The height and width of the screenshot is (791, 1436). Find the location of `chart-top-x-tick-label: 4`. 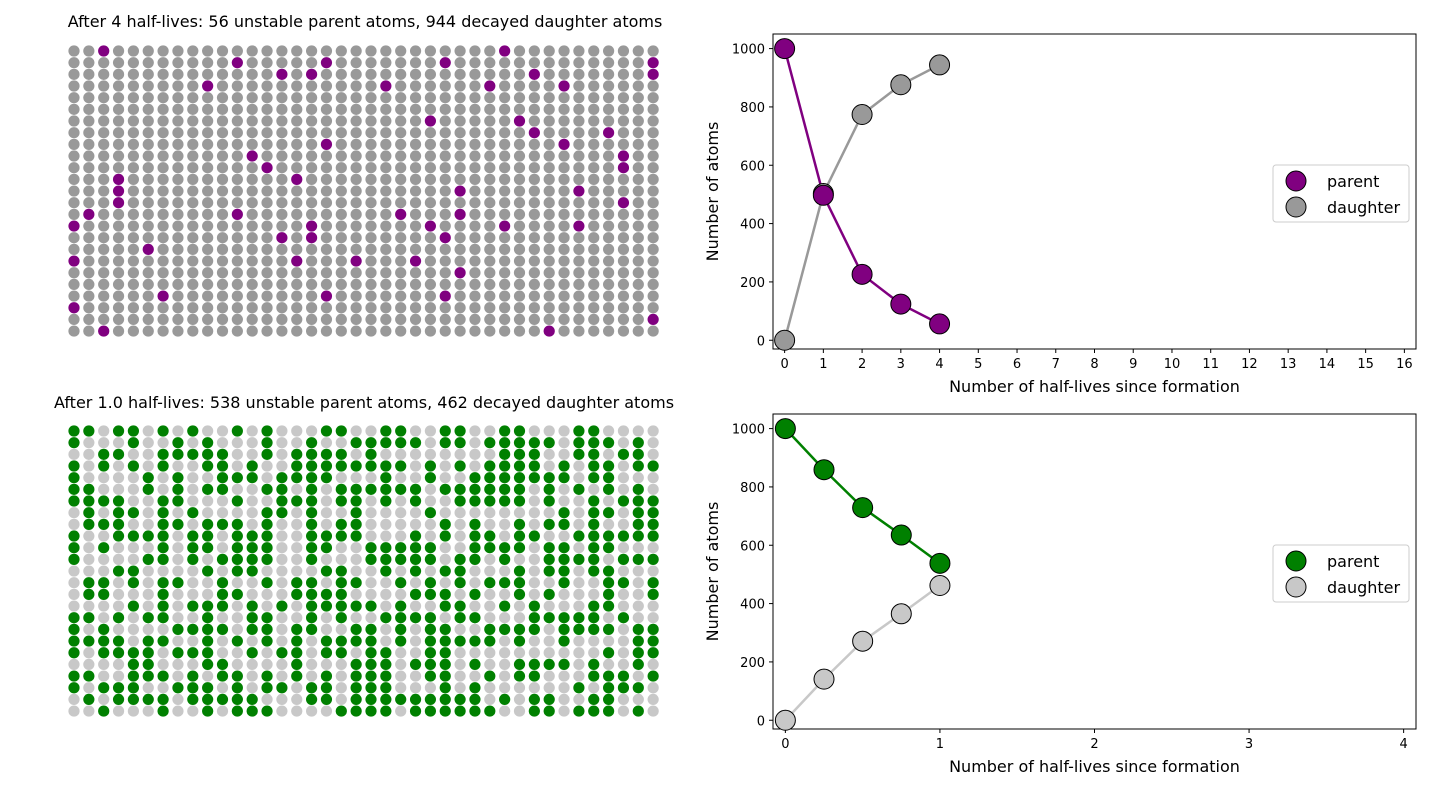

chart-top-x-tick-label: 4 is located at coordinates (939, 364).